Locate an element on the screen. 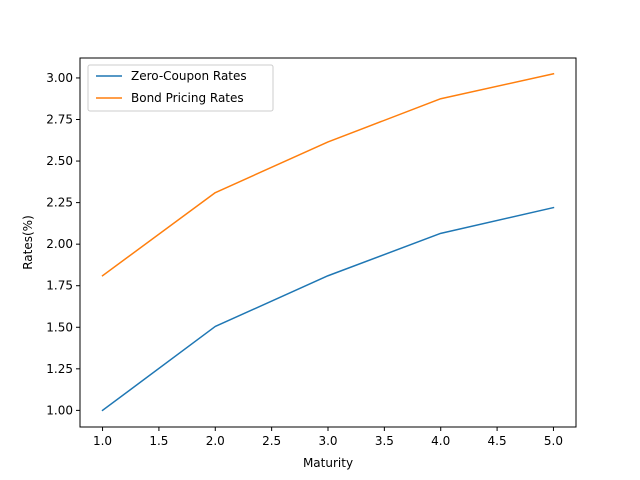 Image resolution: width=640 pixels, height=480 pixels. y-tick-label: 2.50 is located at coordinates (59, 161).